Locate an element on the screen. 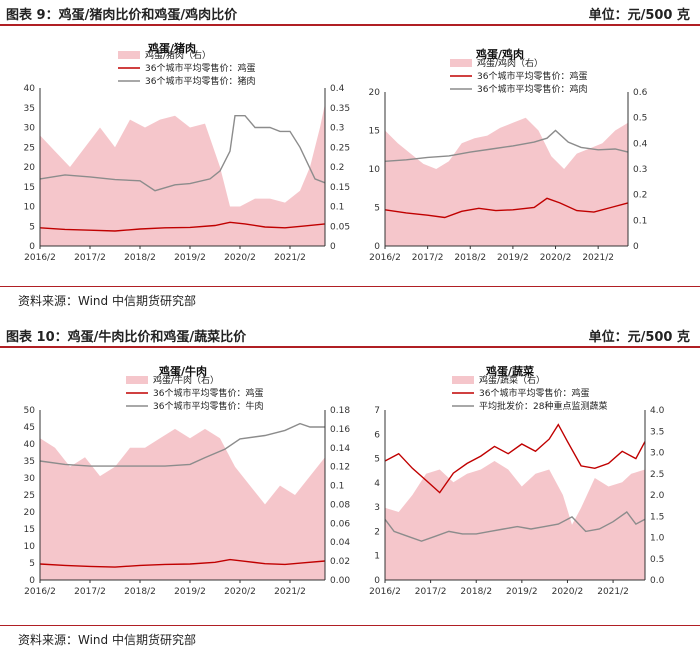  y-right-tick-label: 0.25 is located at coordinates (340, 148).